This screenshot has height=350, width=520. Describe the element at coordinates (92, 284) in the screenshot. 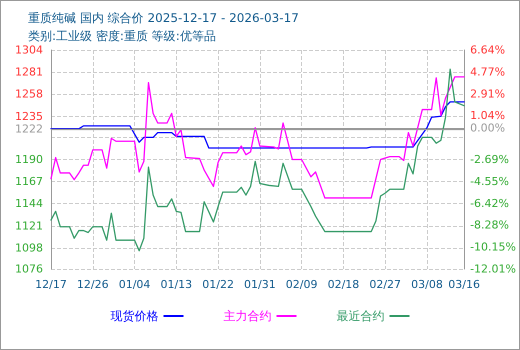

I see `x-tick-label: 12/26` at that location.